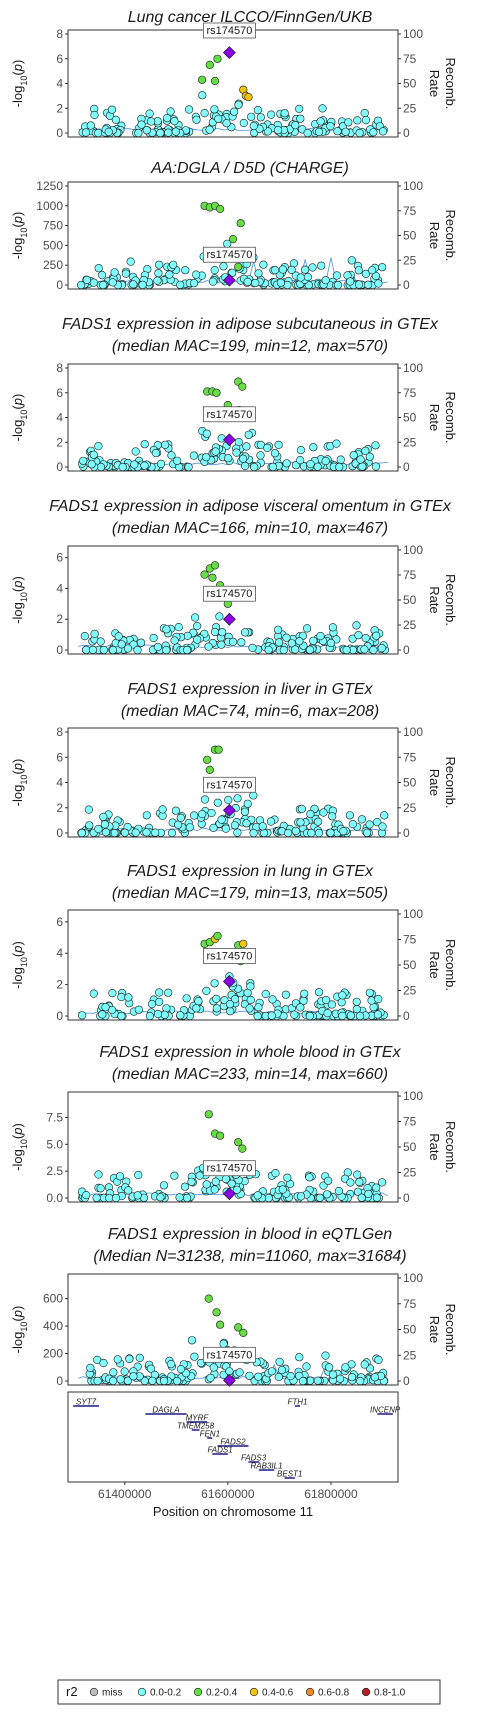 The width and height of the screenshot is (500, 1714). I want to click on legend-label: 0.2-0.4, so click(222, 1693).